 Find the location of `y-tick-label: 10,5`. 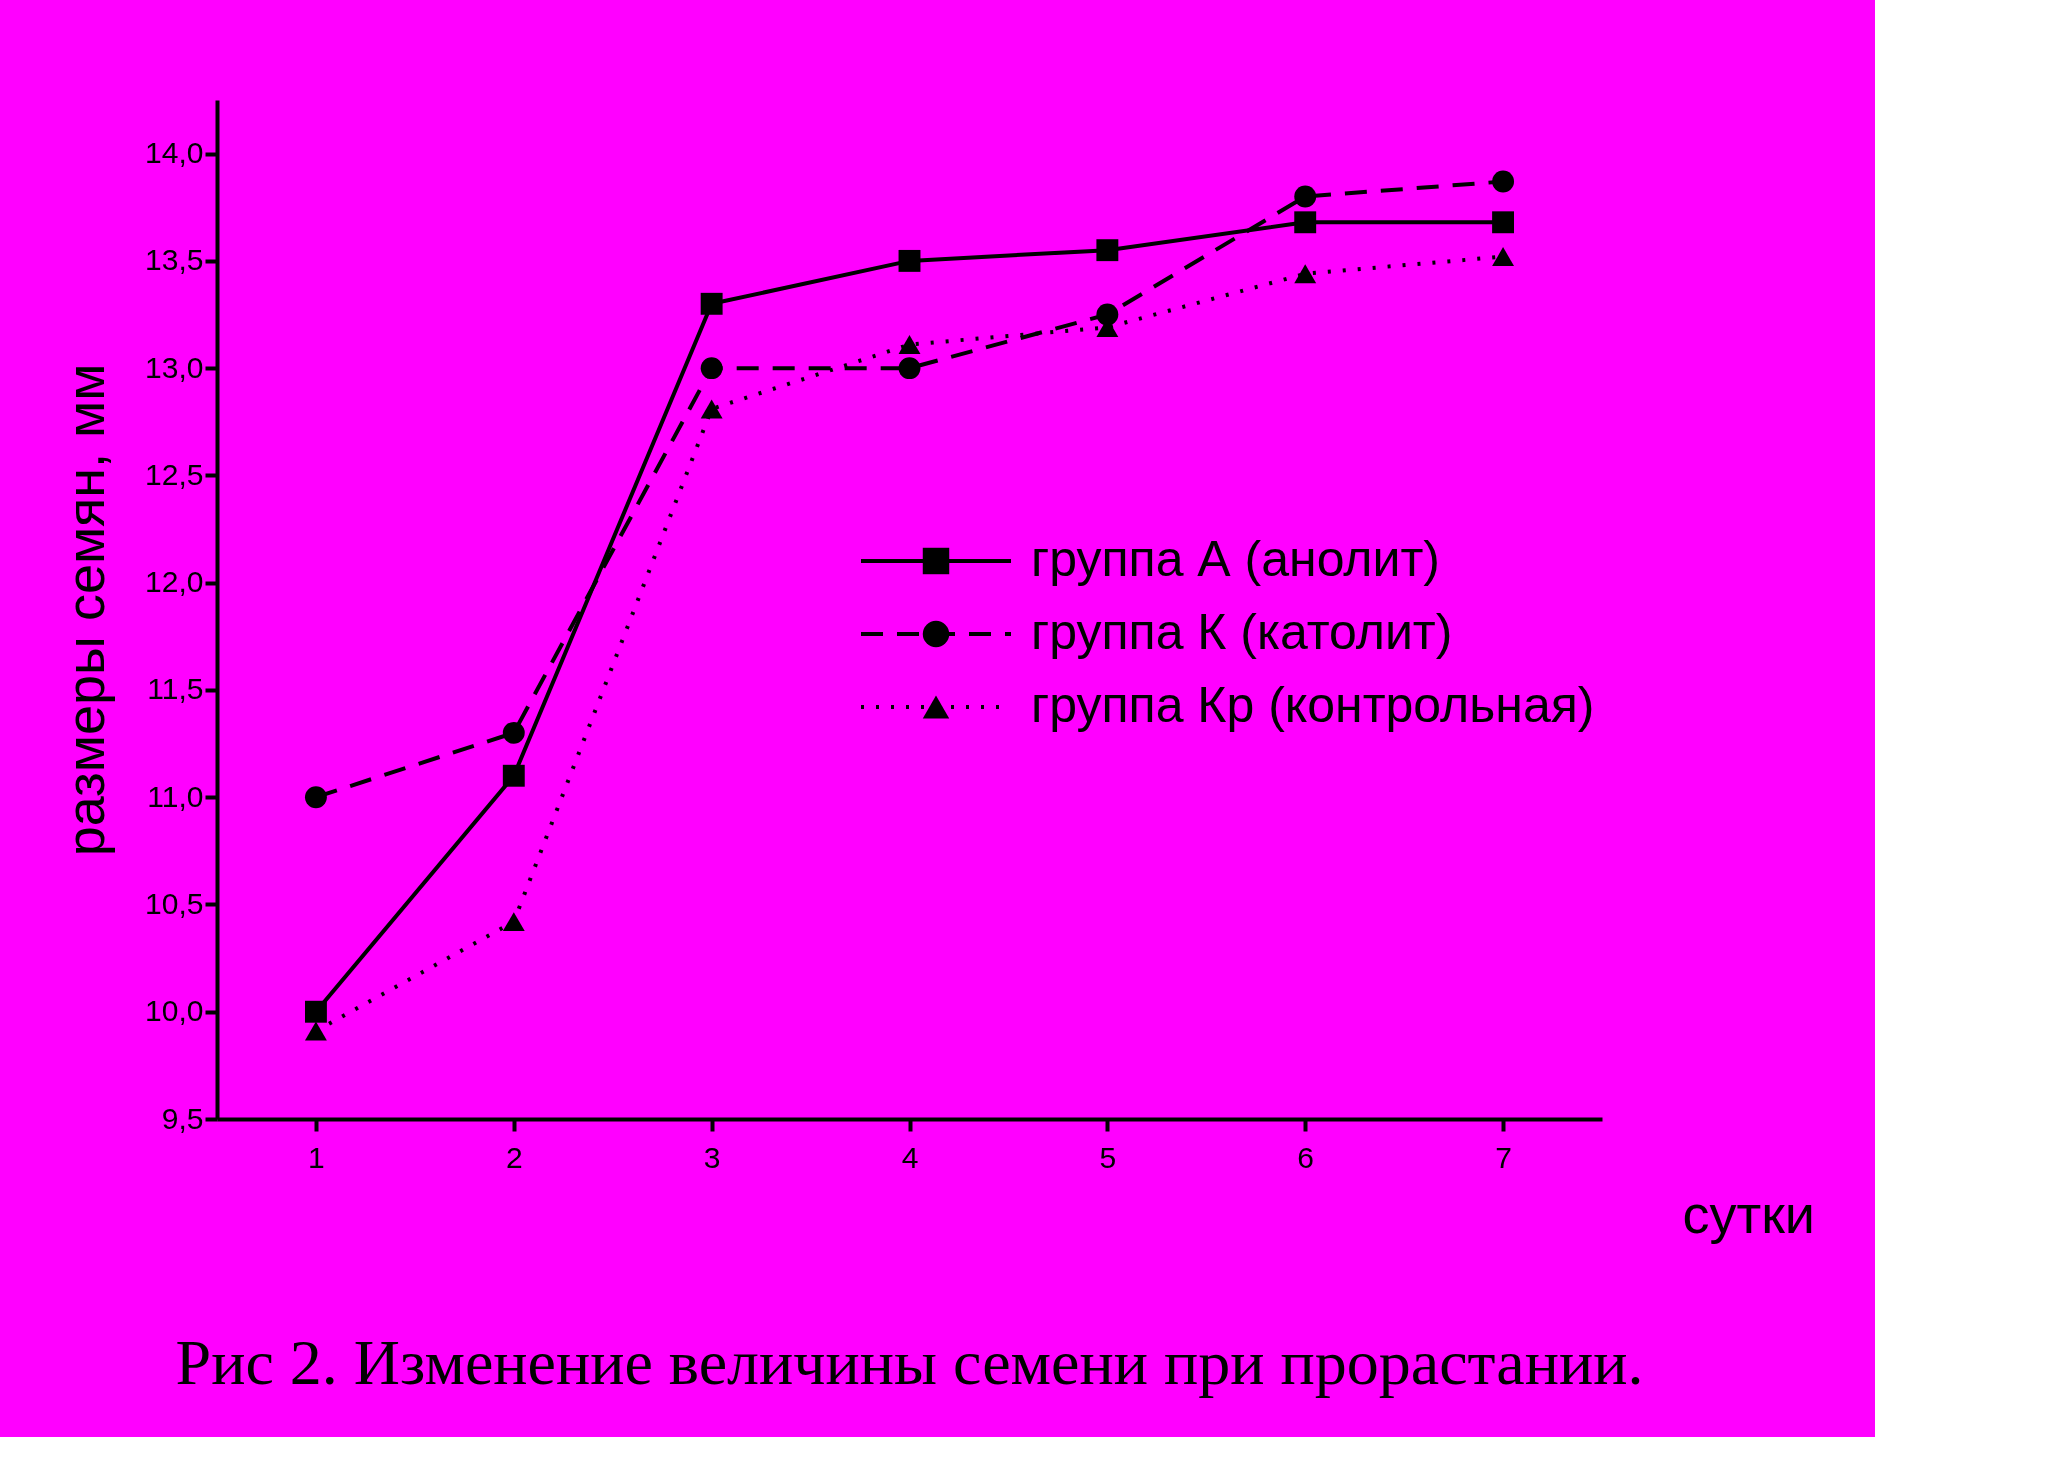

y-tick-label: 10,5 is located at coordinates (174, 903).